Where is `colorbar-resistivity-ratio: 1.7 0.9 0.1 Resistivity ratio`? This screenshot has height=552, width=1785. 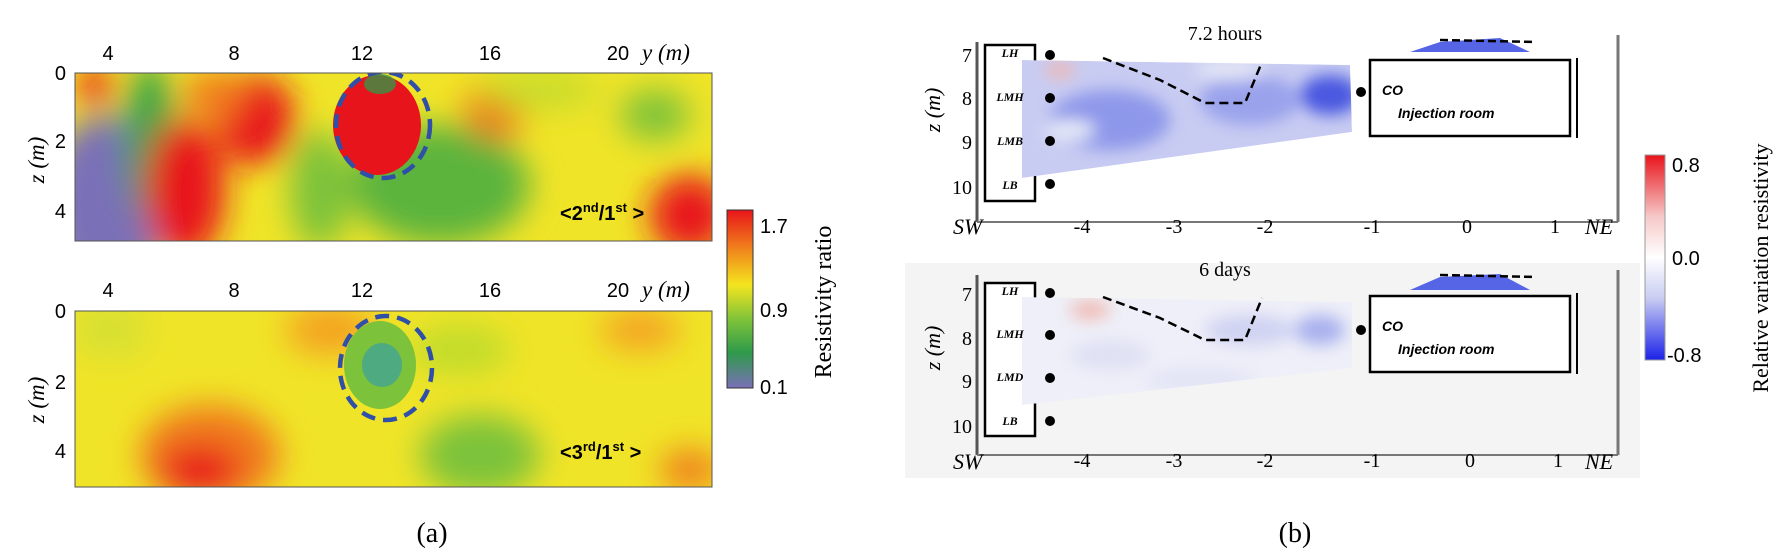 colorbar-resistivity-ratio: 1.7 0.9 0.1 Resistivity ratio is located at coordinates (781, 304).